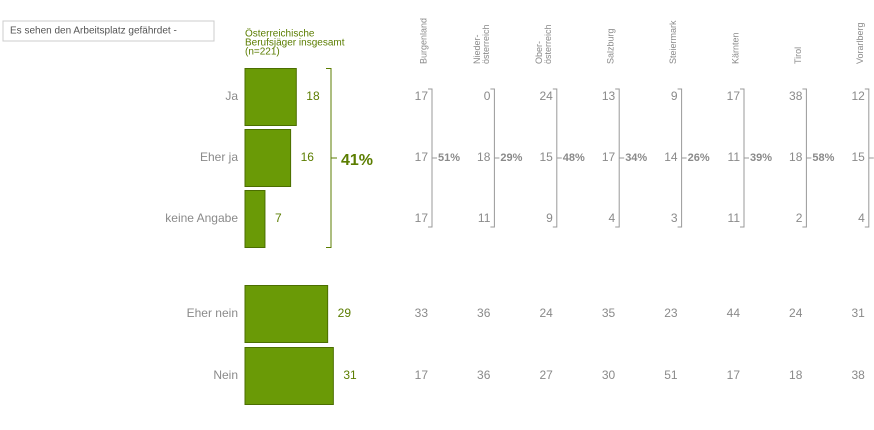  I want to click on region-name: Ober-, so click(539, 52).